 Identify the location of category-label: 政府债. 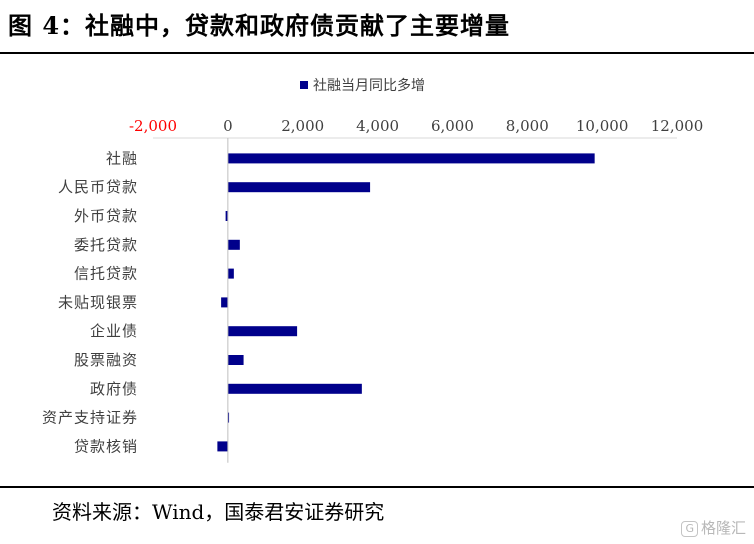
(114, 389).